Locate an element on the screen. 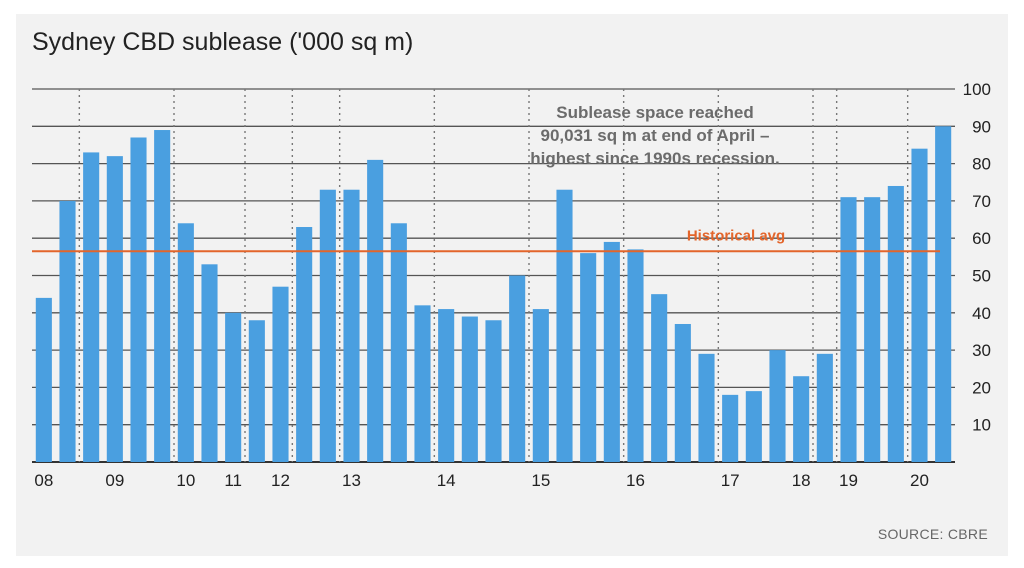  y-tick-label: 60 is located at coordinates (981, 238).